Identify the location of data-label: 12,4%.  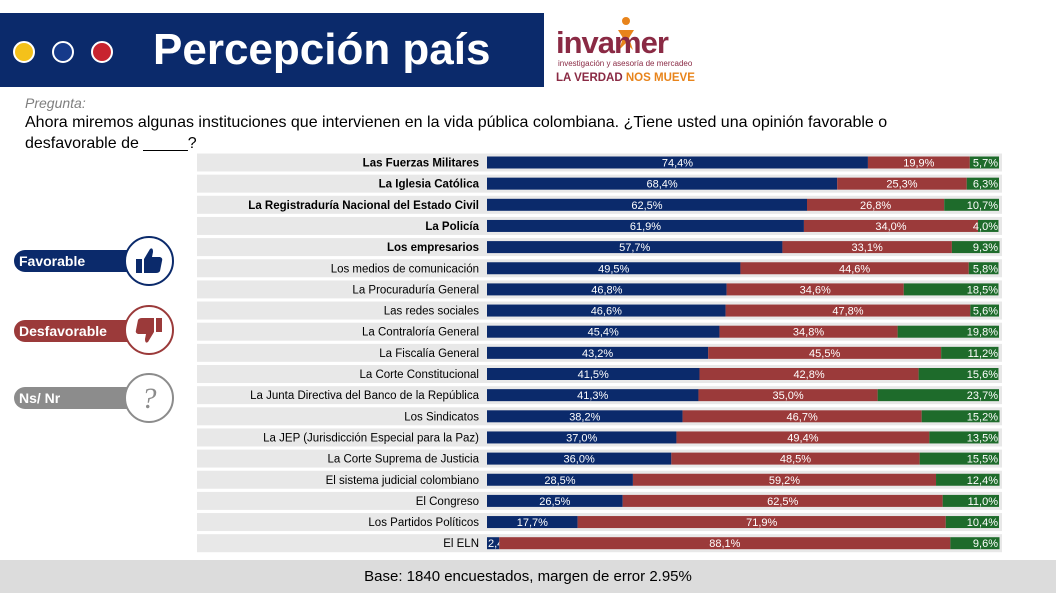
(982, 481).